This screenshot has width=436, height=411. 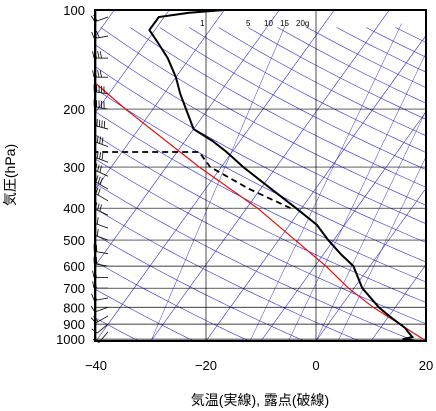 What do you see at coordinates (10, 175) in the screenshot?
I see `y-axis-title: 気圧(hPa)` at bounding box center [10, 175].